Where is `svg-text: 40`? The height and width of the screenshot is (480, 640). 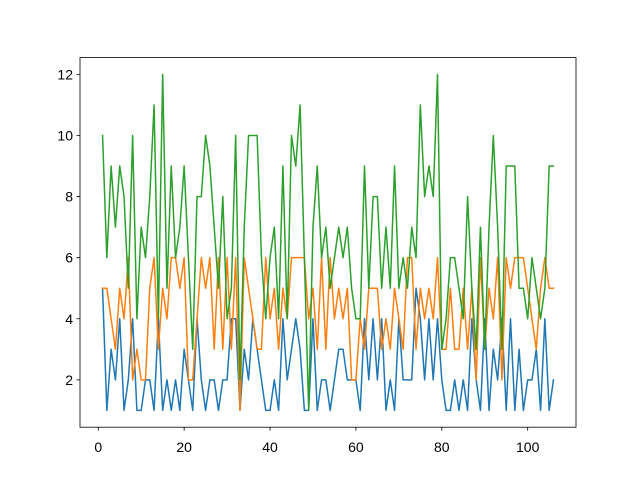 svg-text: 40 is located at coordinates (270, 447).